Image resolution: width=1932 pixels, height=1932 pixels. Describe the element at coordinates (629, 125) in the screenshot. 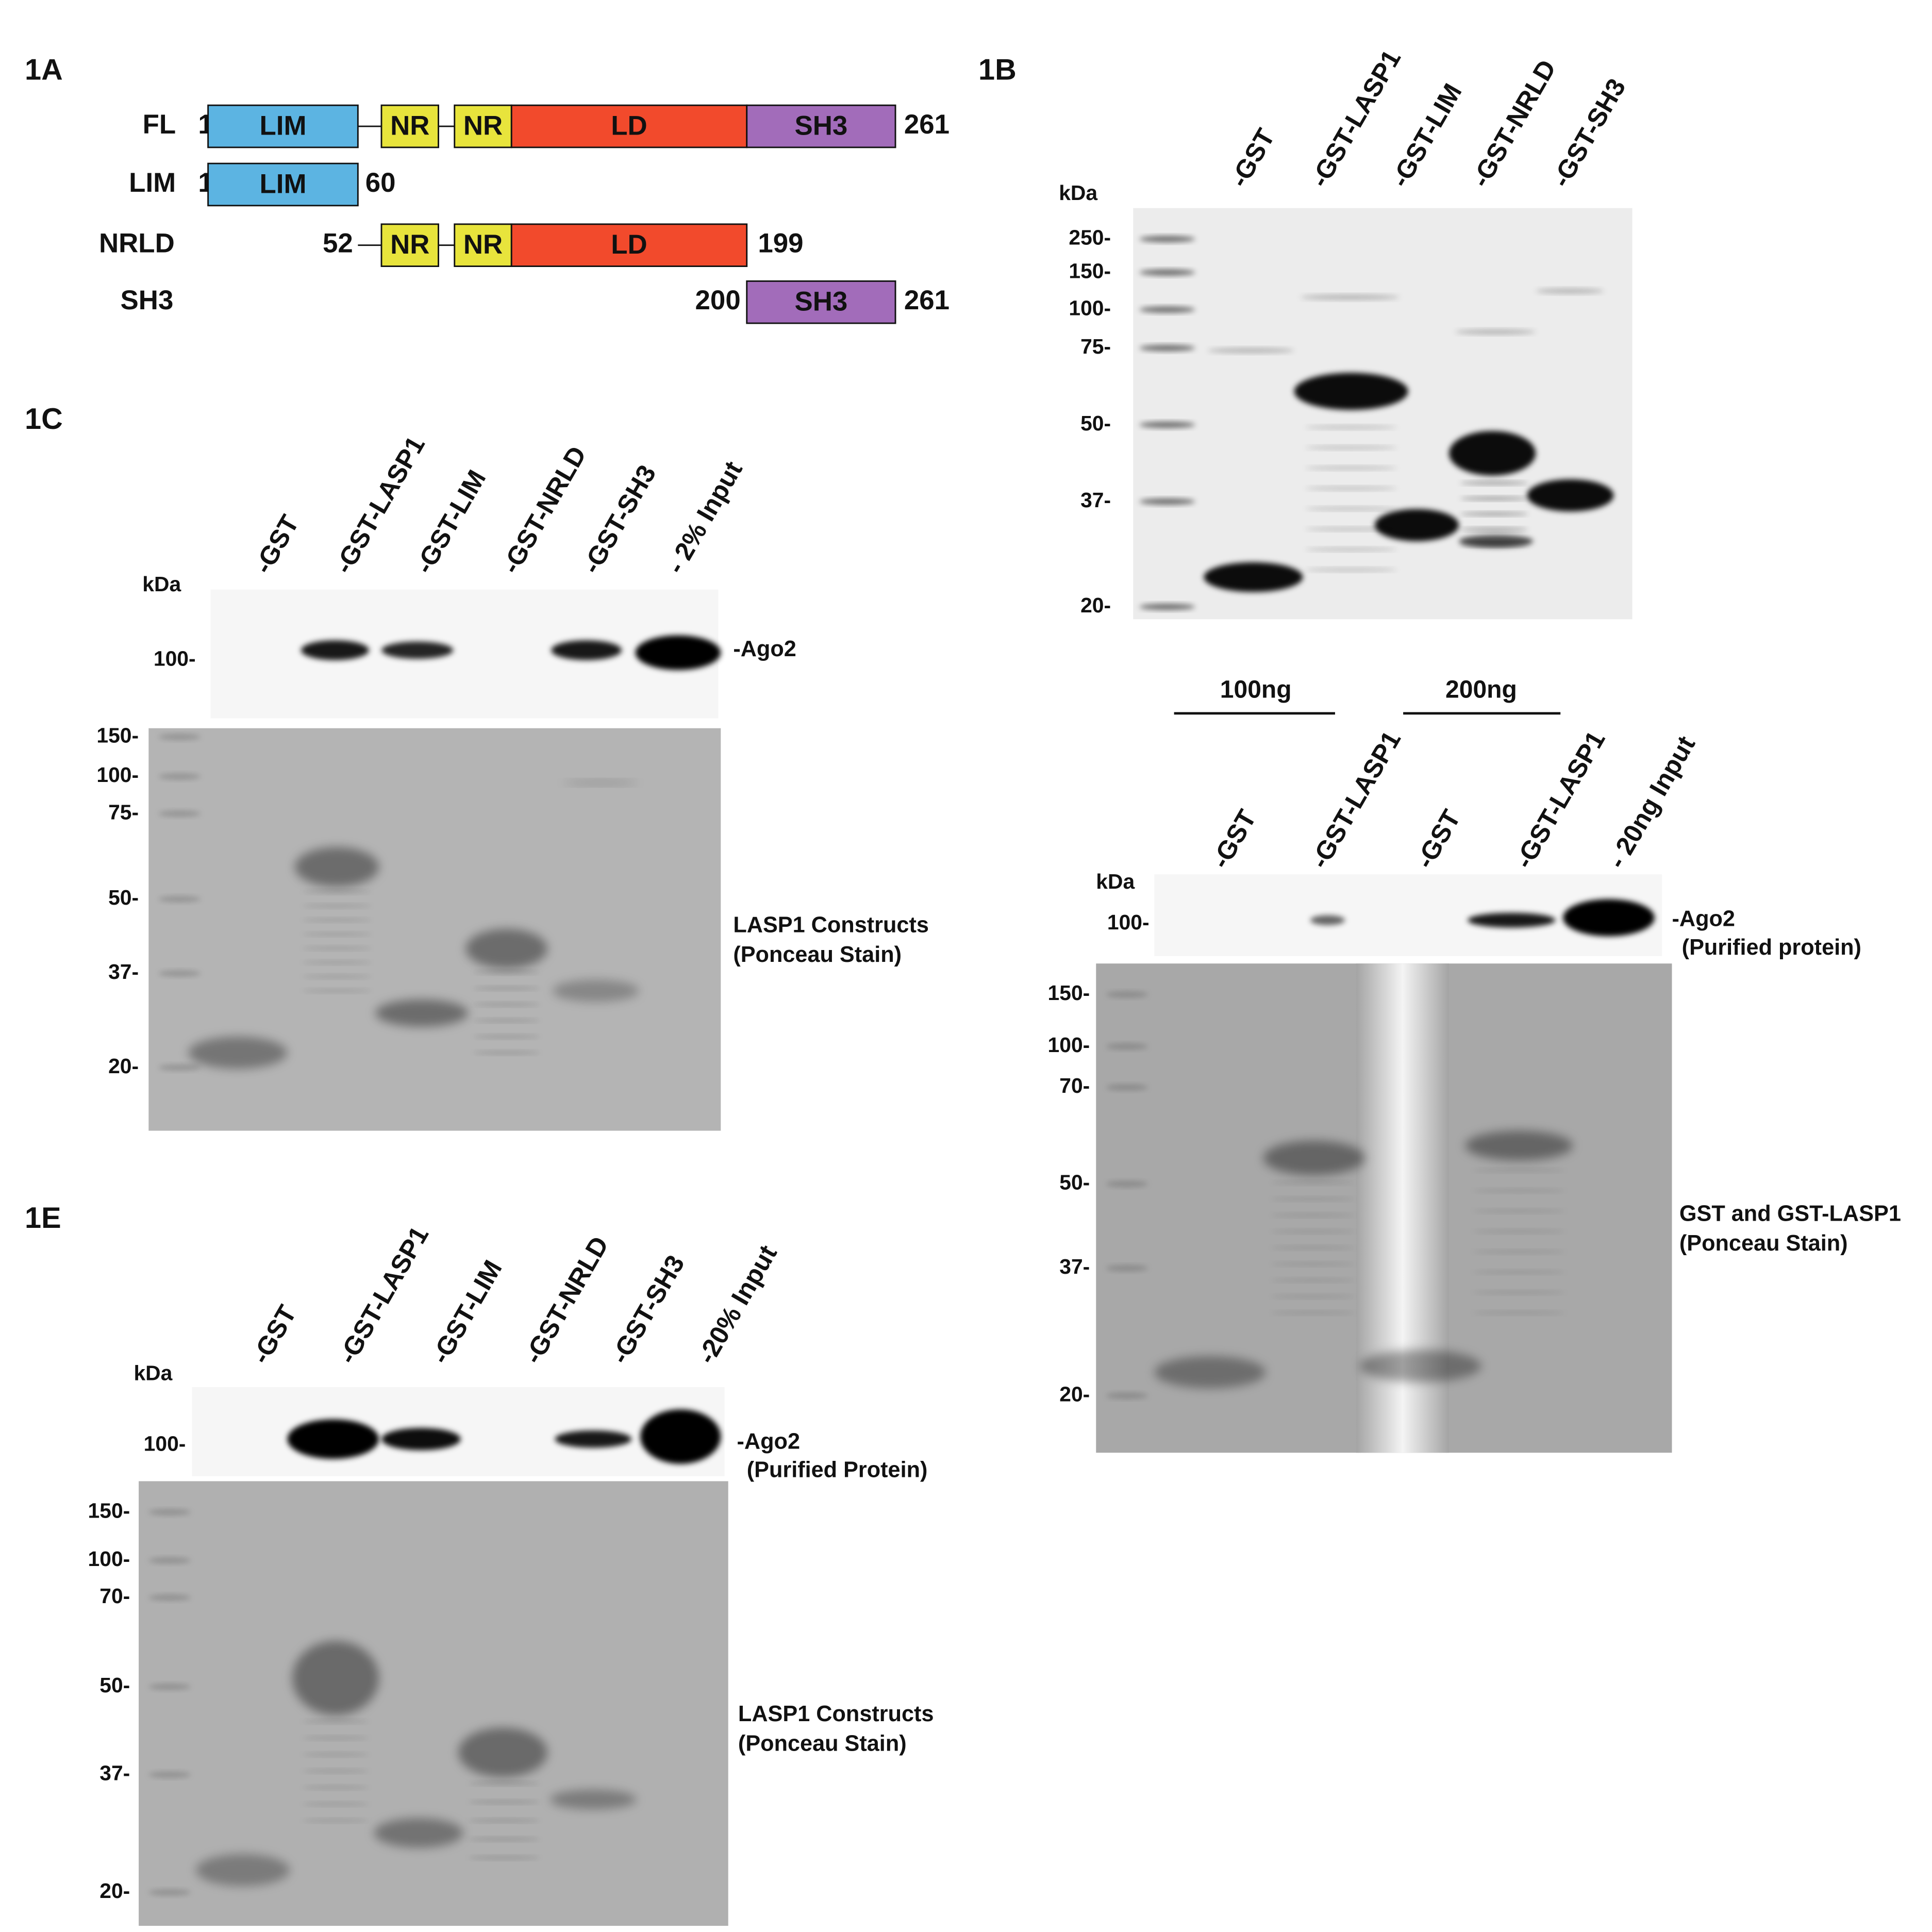

I see `domain-label: LD` at that location.